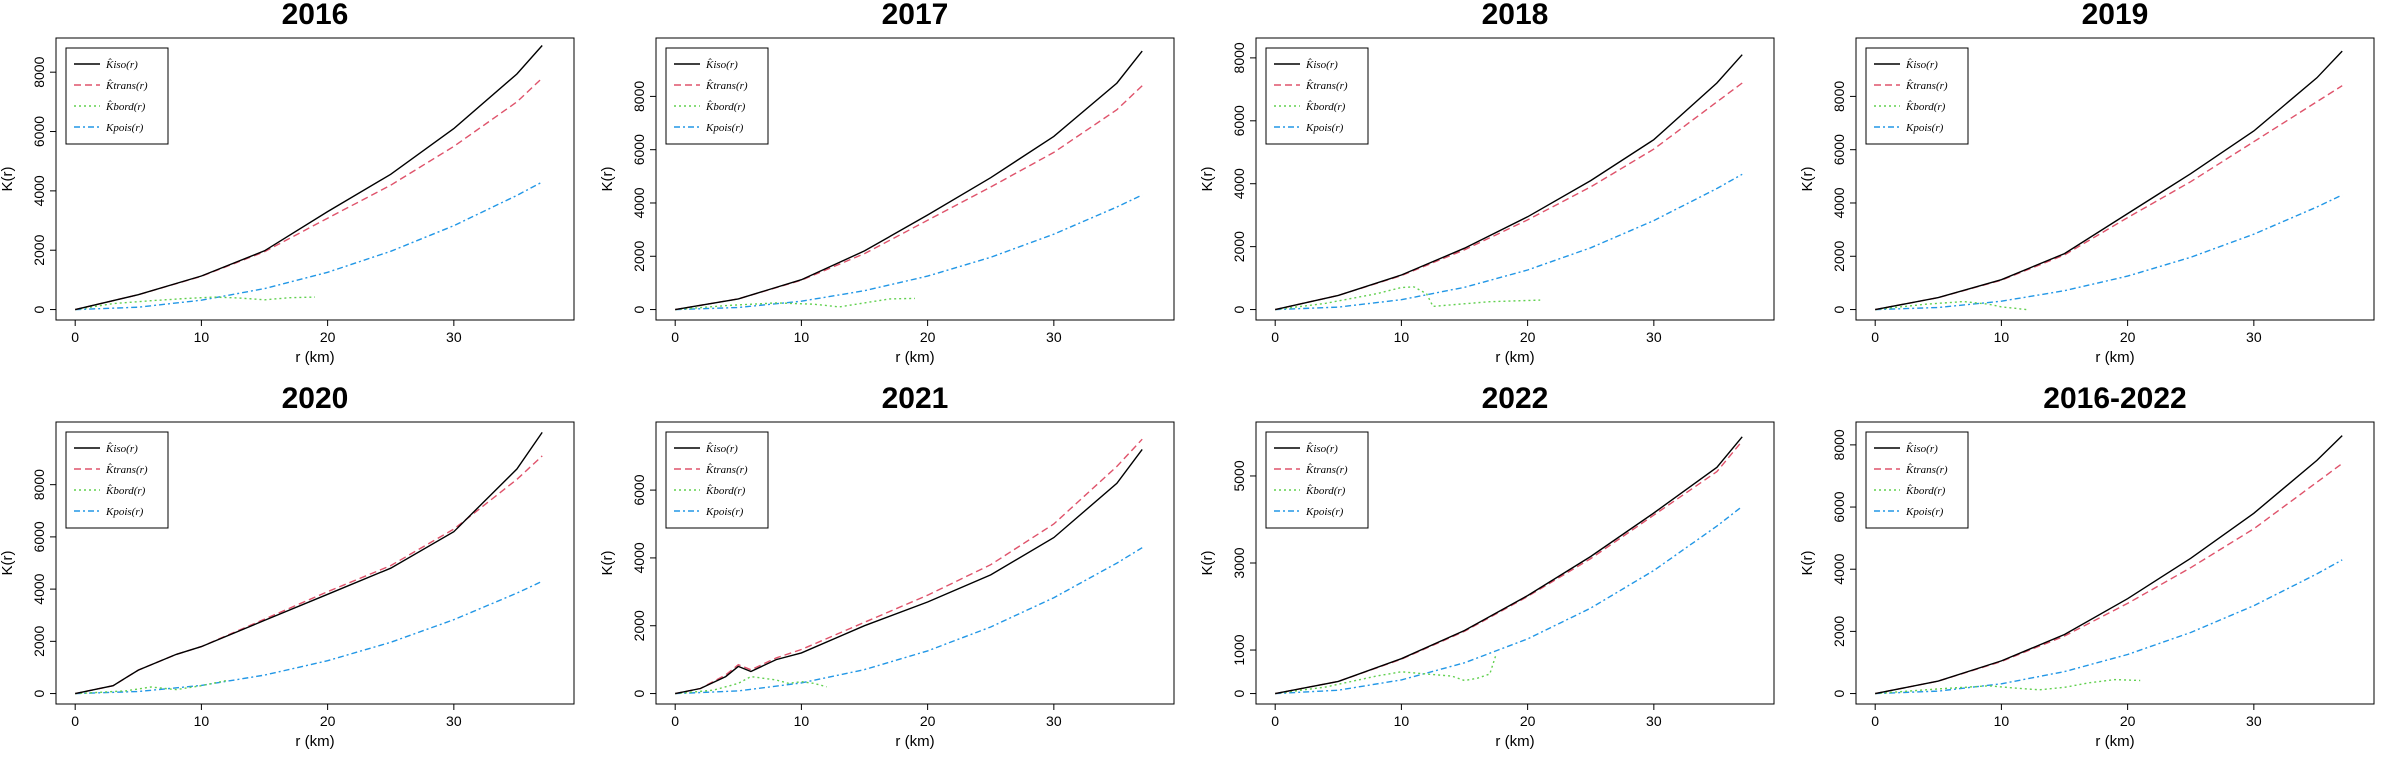  What do you see at coordinates (2114, 398) in the screenshot?
I see `chart-title: 2016-2022` at bounding box center [2114, 398].